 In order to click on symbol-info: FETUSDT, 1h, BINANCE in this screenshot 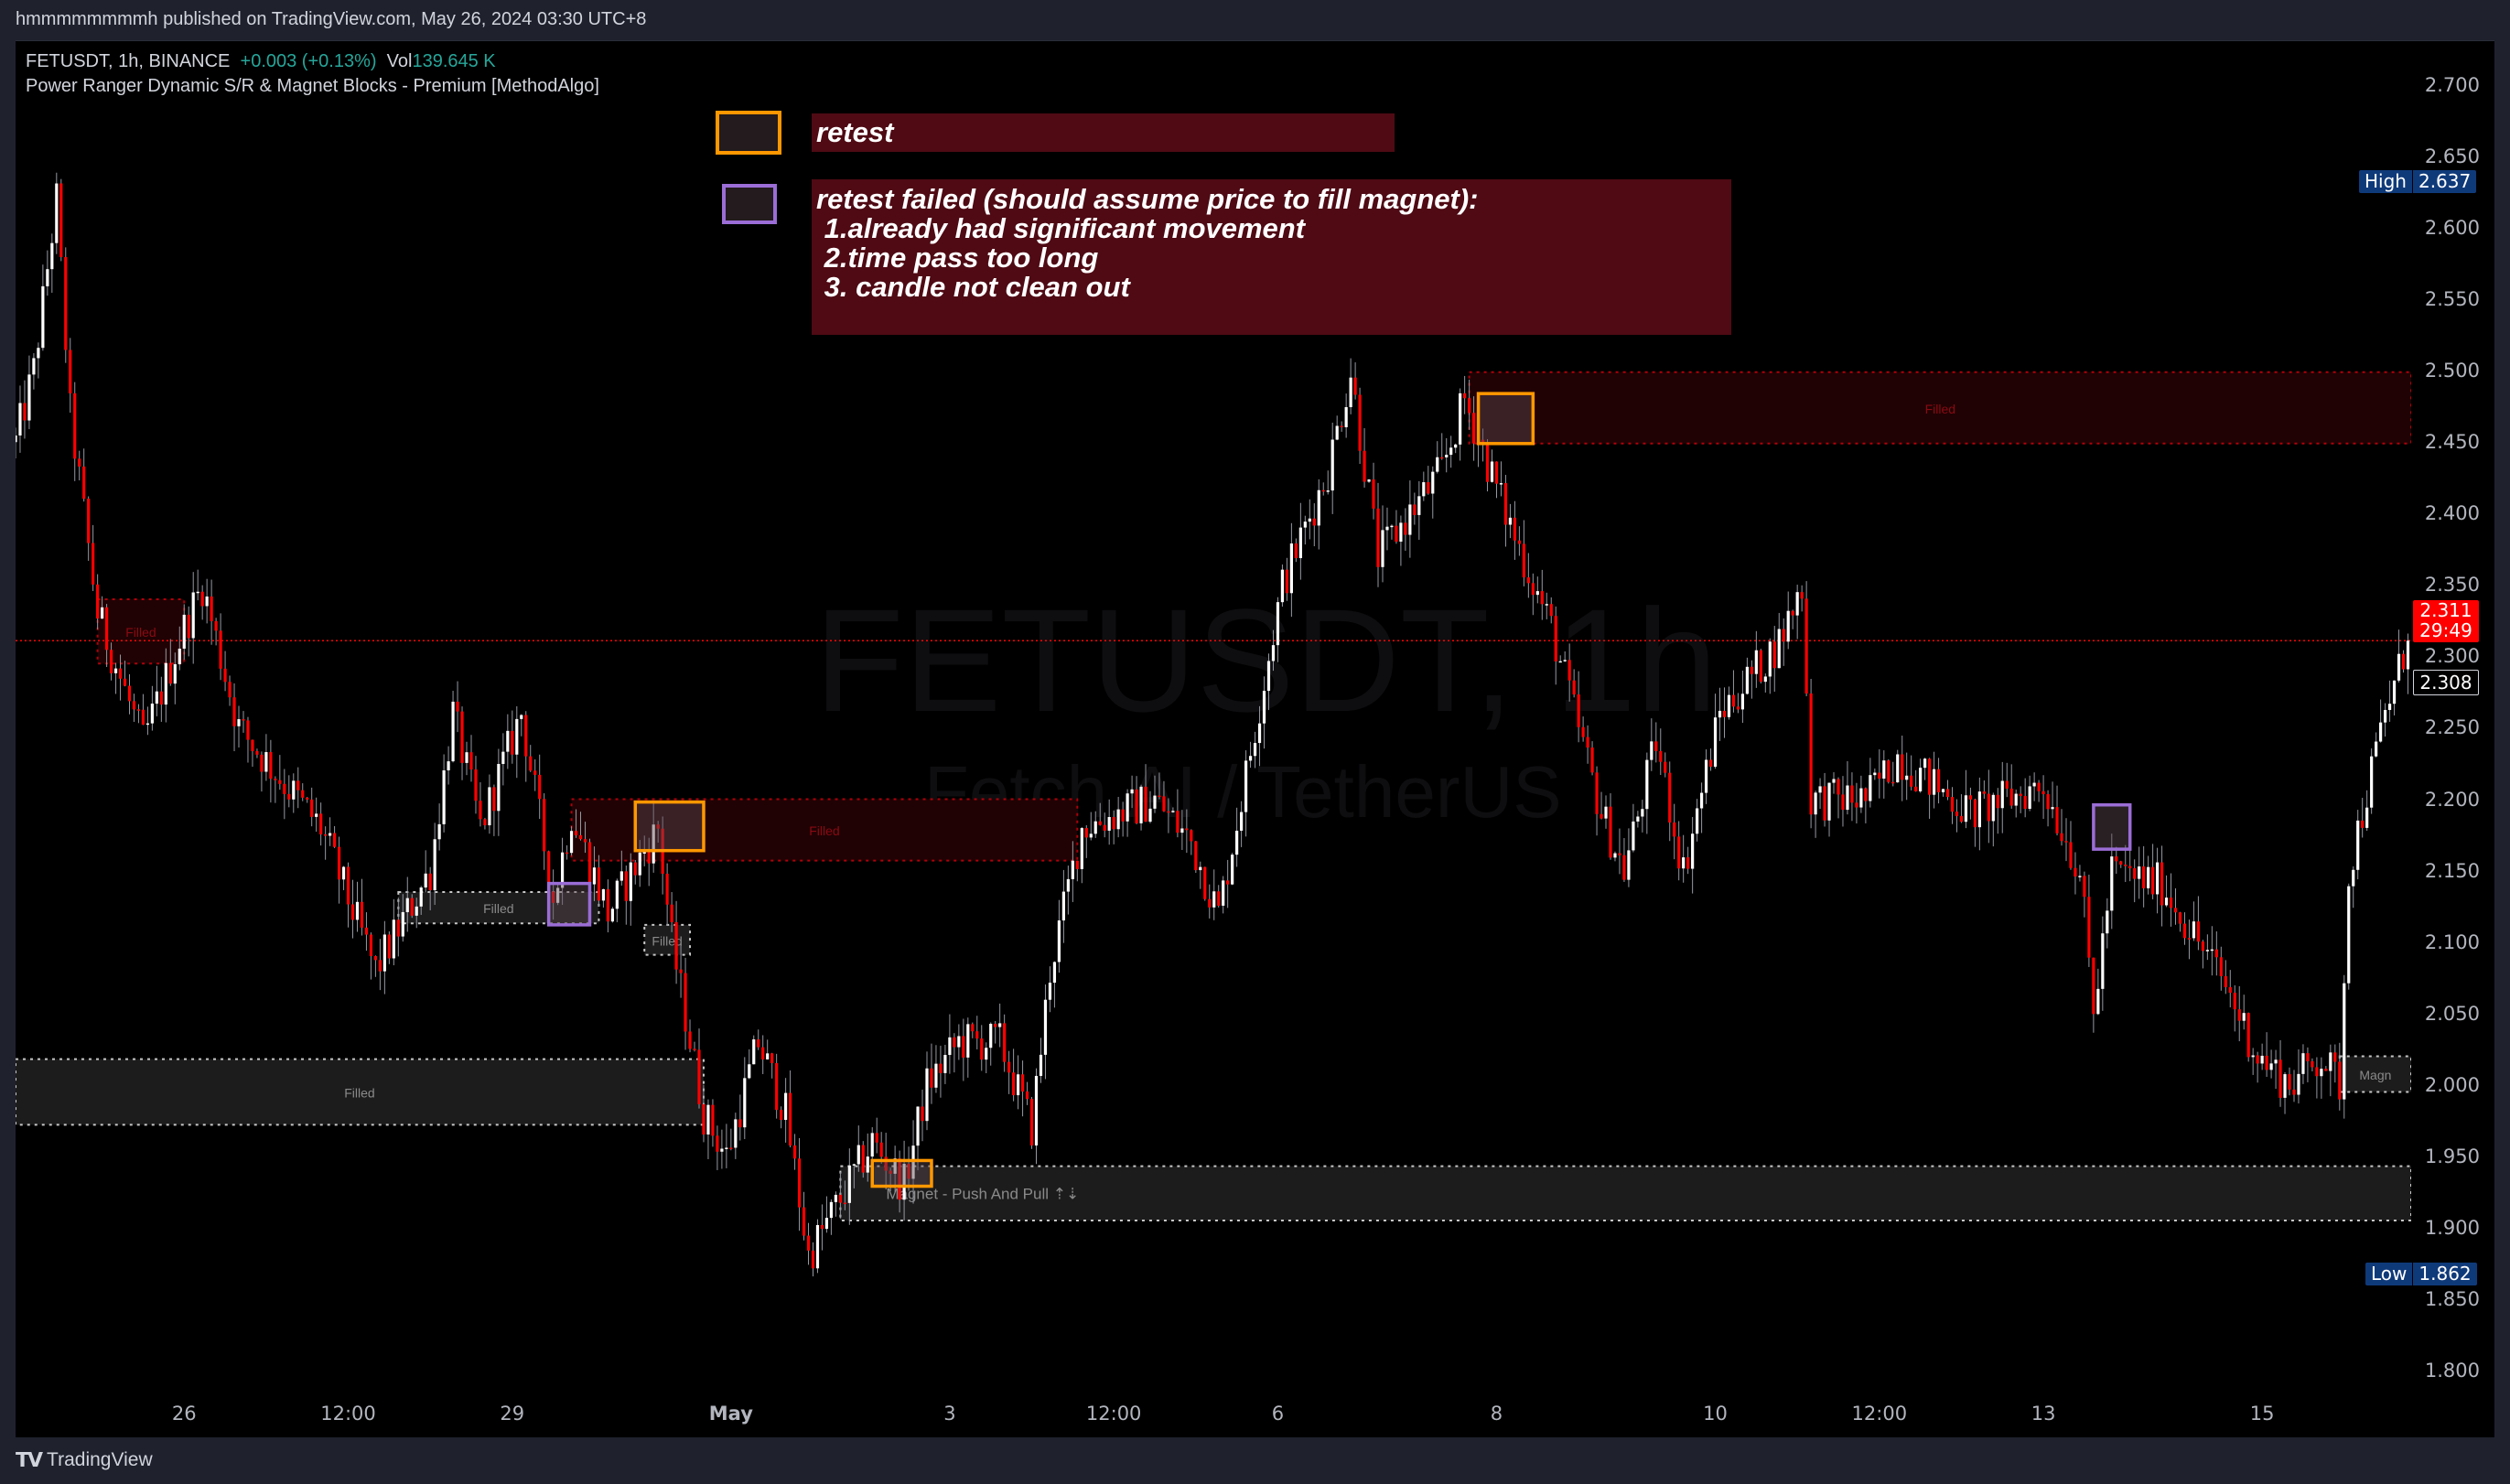, I will do `click(128, 61)`.